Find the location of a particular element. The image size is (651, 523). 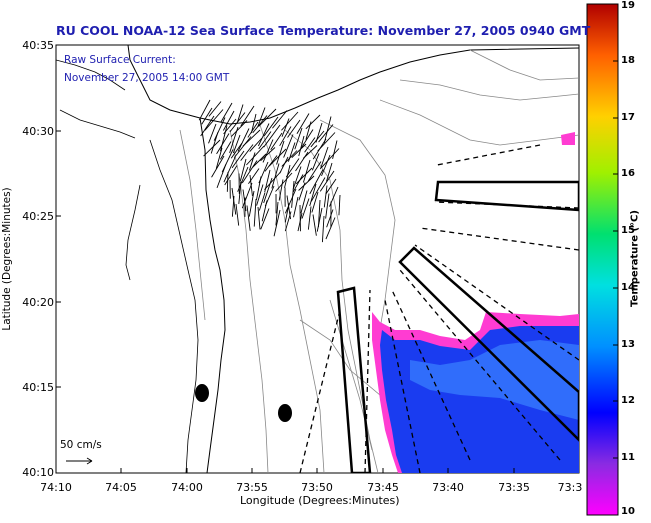

current-label: Raw Surface Current: is located at coordinates (120, 60).